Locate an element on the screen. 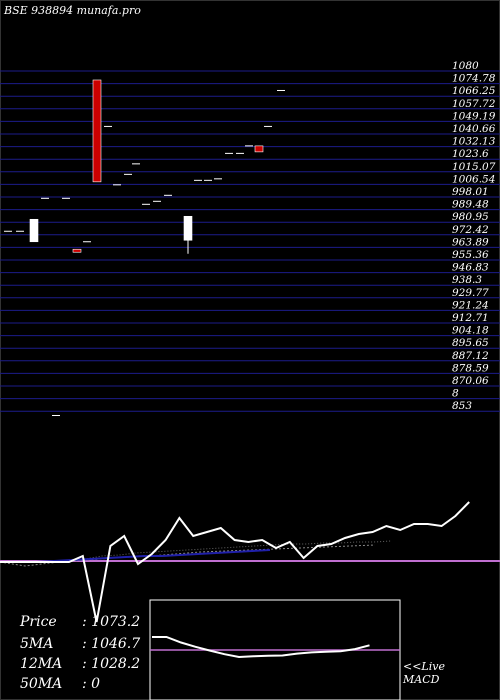  ma5-label: 5MA is located at coordinates (37, 644).